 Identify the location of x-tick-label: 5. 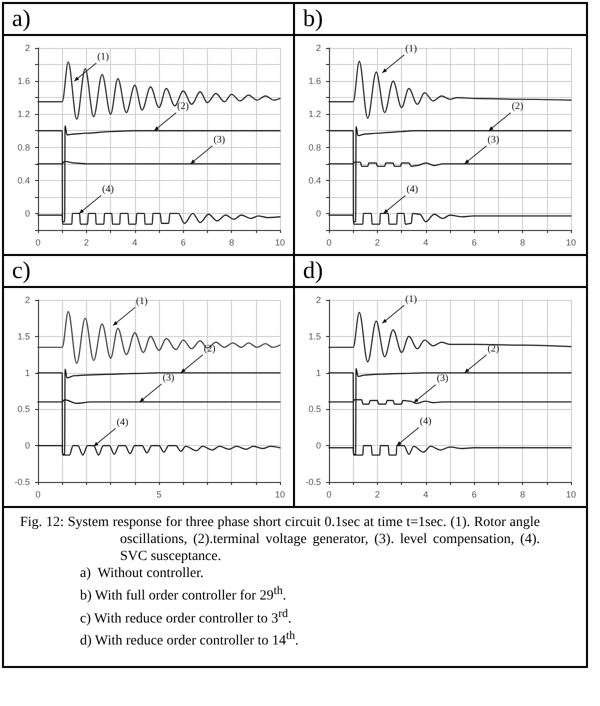
(159, 495).